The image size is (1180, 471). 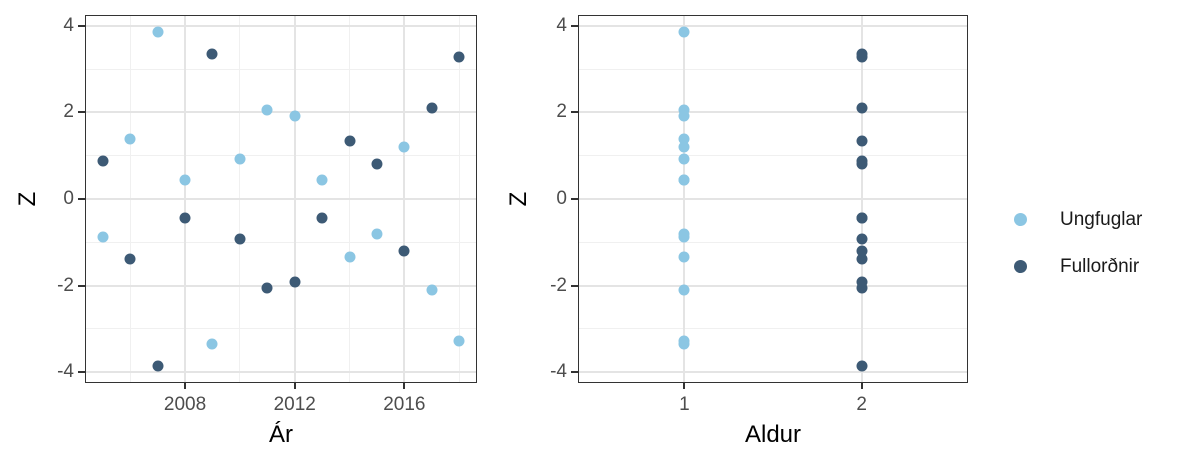 I want to click on x-tick-label: 2008, so click(x=185, y=404).